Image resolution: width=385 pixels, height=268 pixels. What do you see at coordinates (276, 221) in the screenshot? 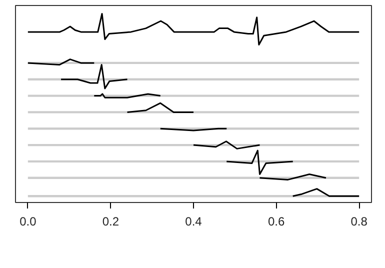
I see `x-tick-label: 0.6` at bounding box center [276, 221].